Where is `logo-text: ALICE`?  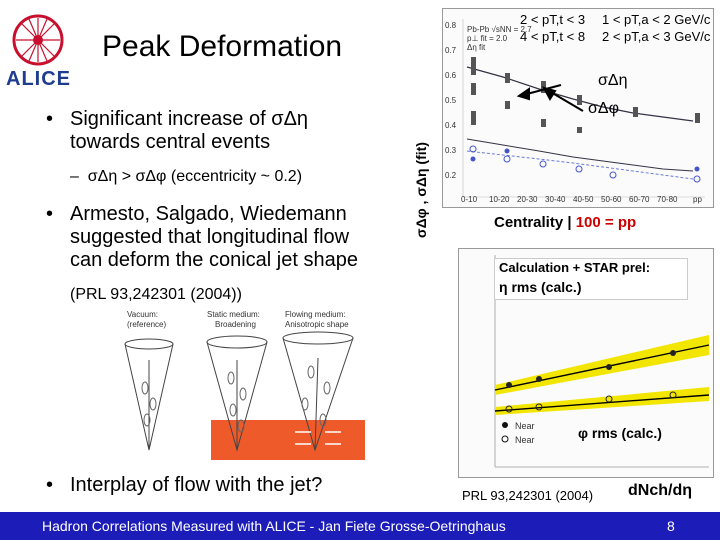 logo-text: ALICE is located at coordinates (38, 79).